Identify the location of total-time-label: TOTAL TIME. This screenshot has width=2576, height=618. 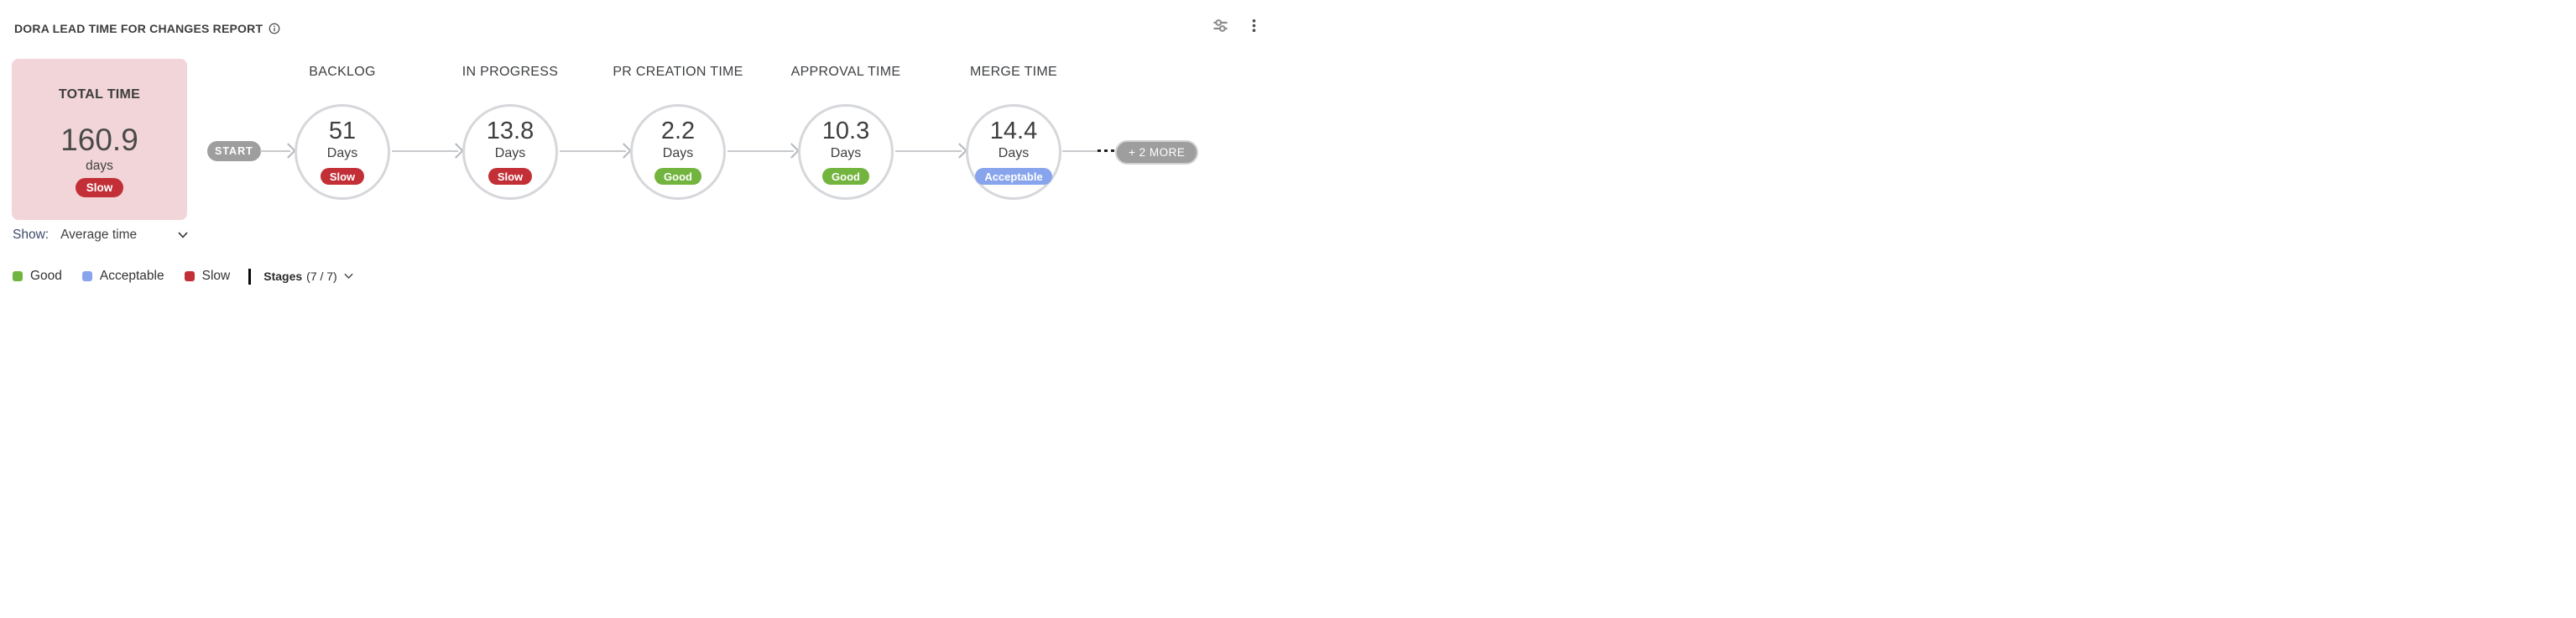
(99, 94).